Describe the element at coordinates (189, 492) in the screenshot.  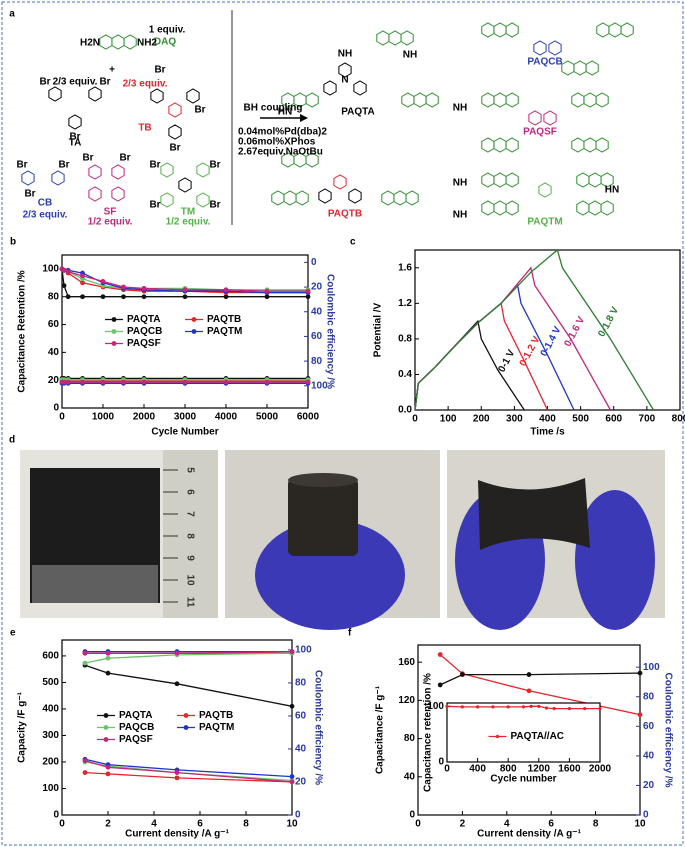
I see `ruler-number: 6` at that location.